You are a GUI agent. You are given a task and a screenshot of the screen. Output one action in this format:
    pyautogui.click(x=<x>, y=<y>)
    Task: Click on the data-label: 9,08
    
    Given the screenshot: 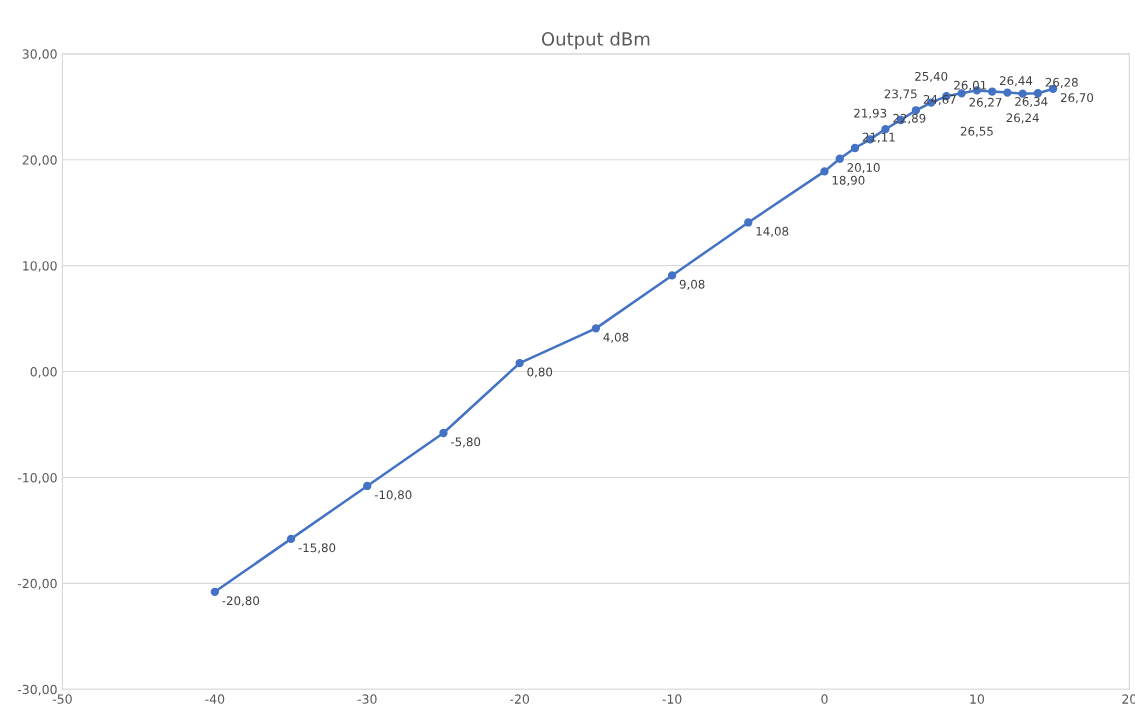 What is the action you would take?
    pyautogui.click(x=692, y=284)
    